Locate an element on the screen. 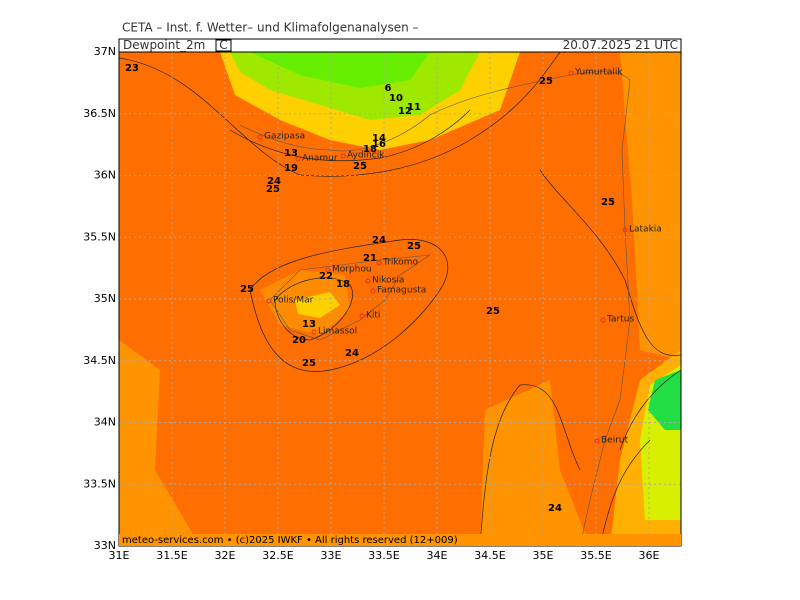 This screenshot has height=600, width=800. x-tick-label: 34.5E is located at coordinates (489, 555).